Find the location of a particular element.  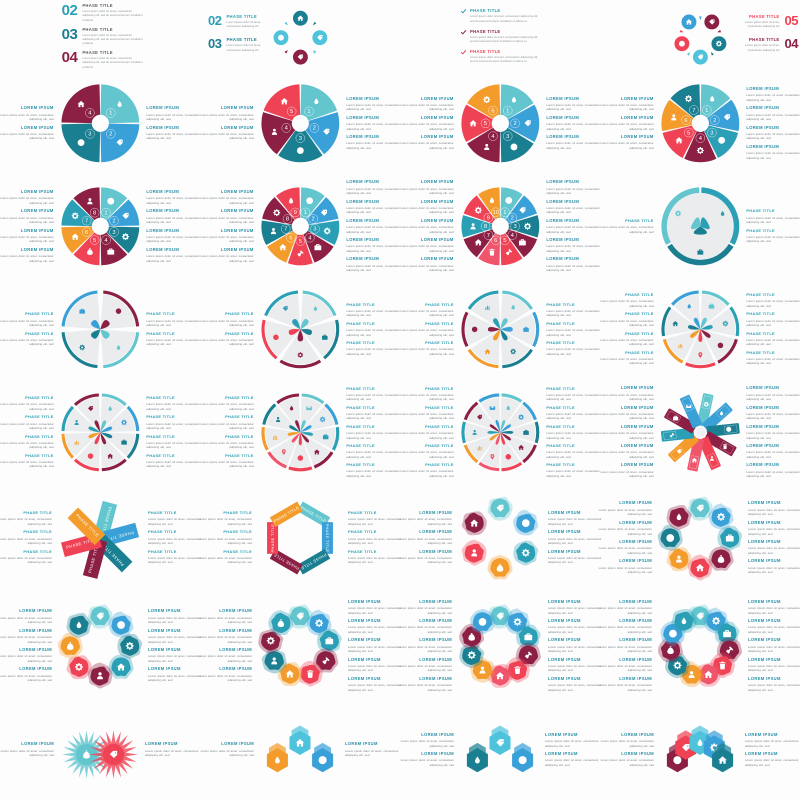

pie-9-segments: 12 34 567 89 is located at coordinates (300, 226).